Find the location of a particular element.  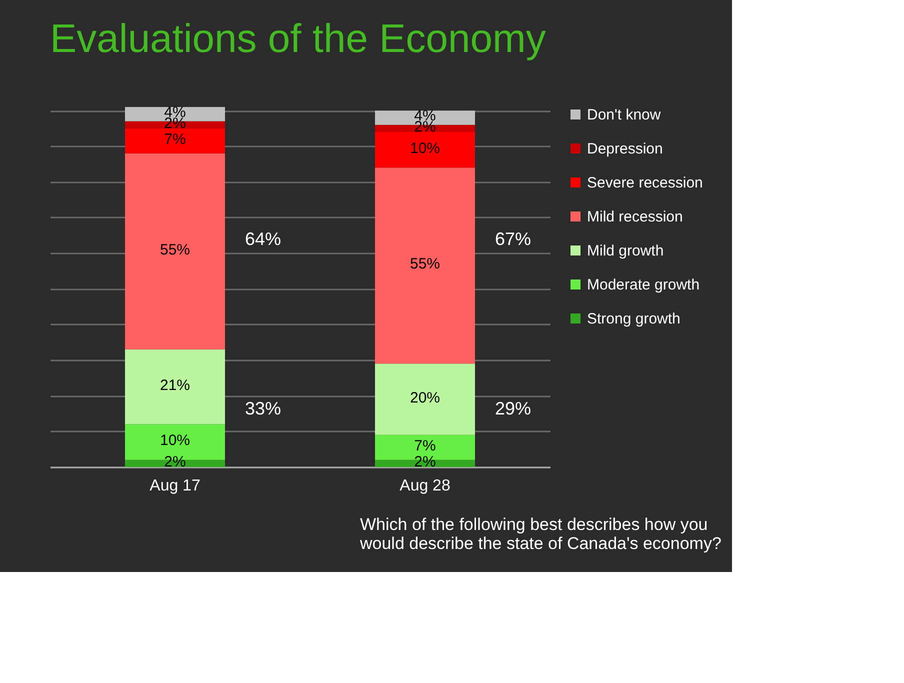

data-label: 20% is located at coordinates (425, 397).